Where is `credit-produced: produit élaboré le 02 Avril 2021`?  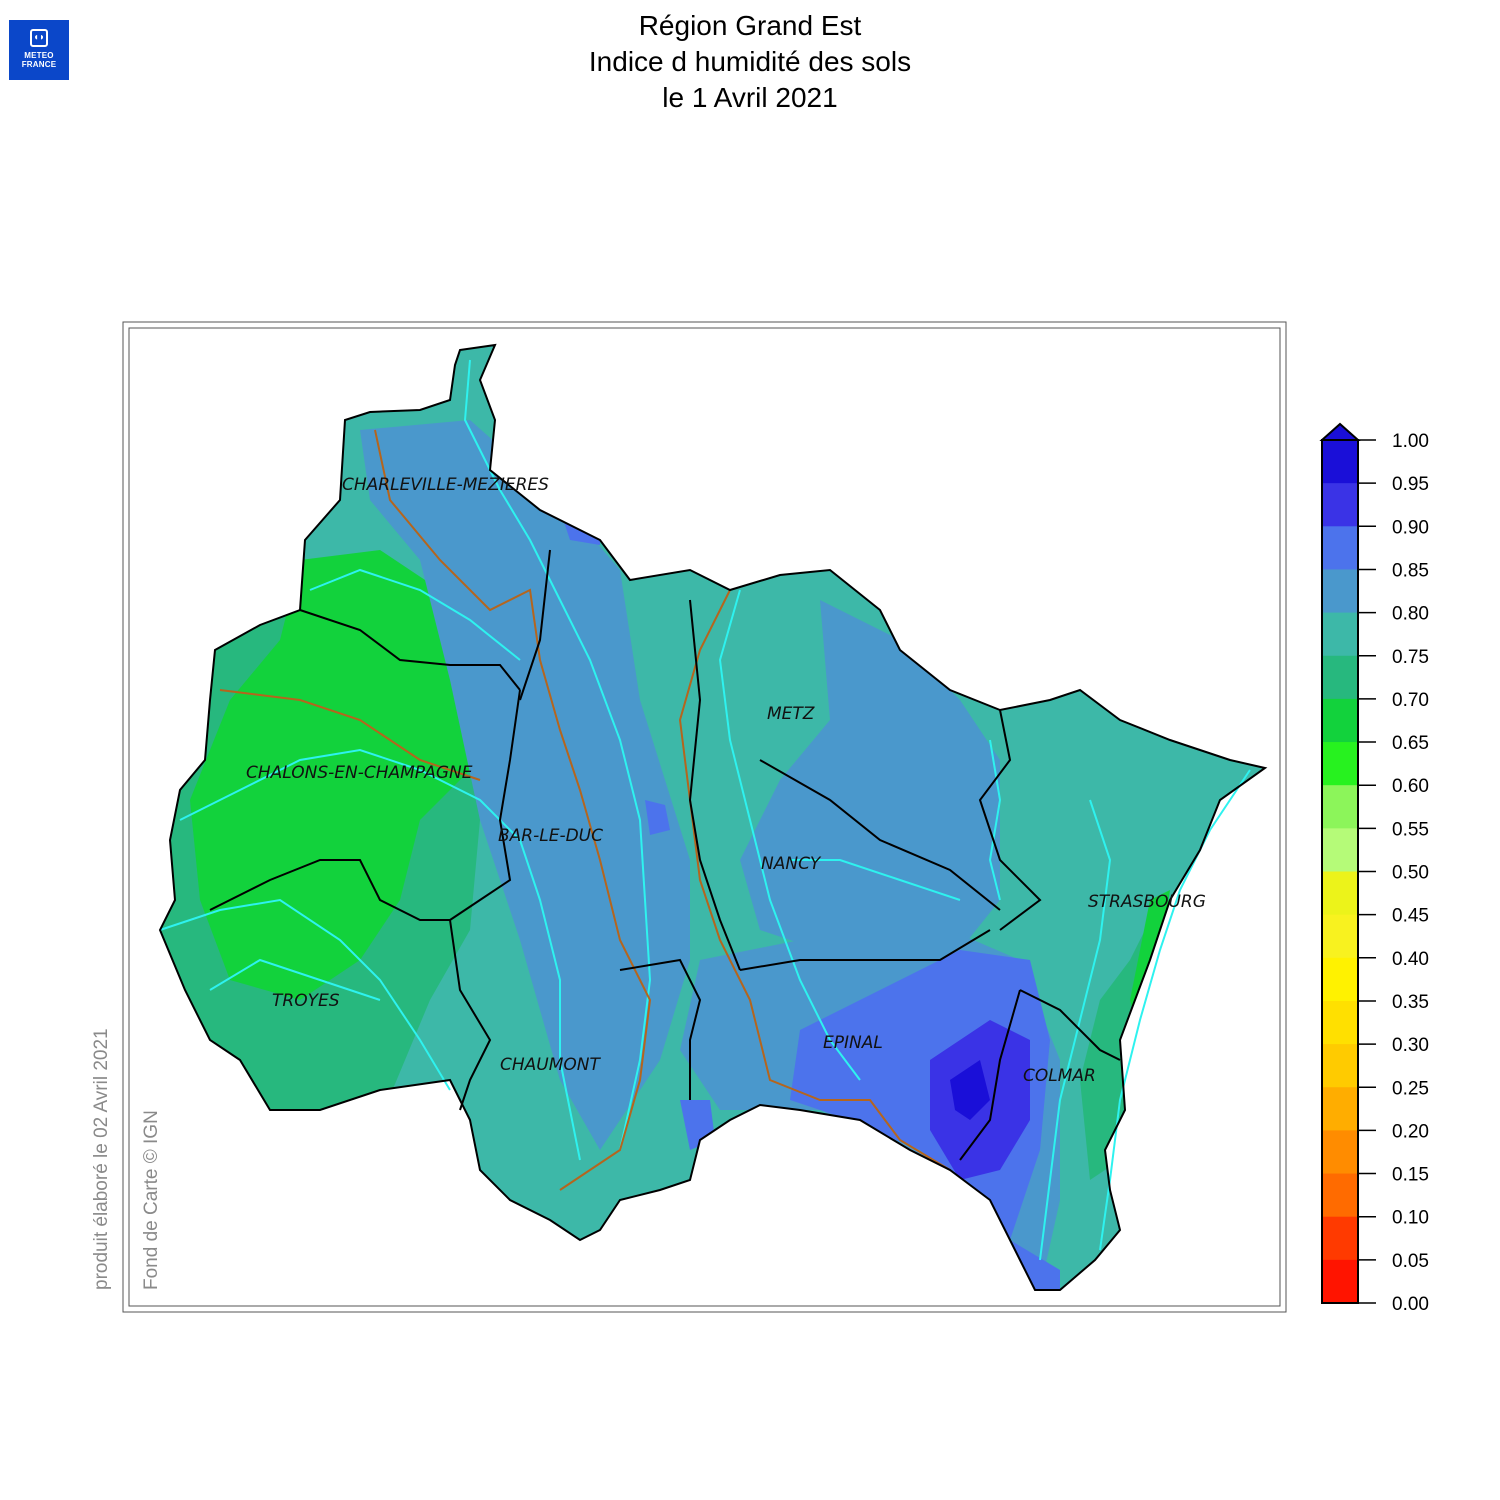 credit-produced: produit élaboré le 02 Avril 2021 is located at coordinates (101, 1159).